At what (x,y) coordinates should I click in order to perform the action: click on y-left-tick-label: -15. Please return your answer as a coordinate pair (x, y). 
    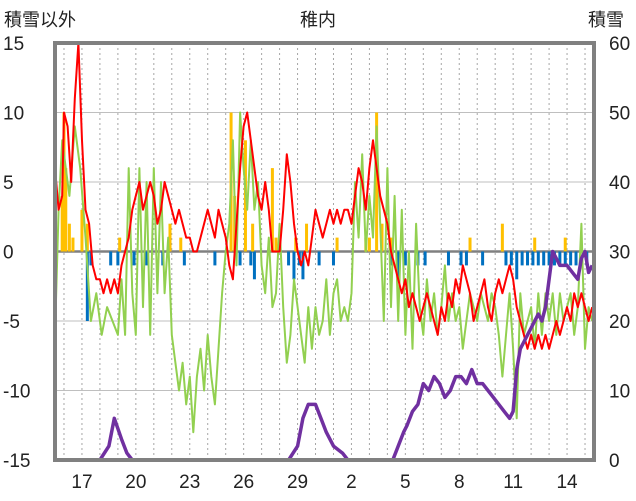
    Looking at the image, I should click on (16, 461).